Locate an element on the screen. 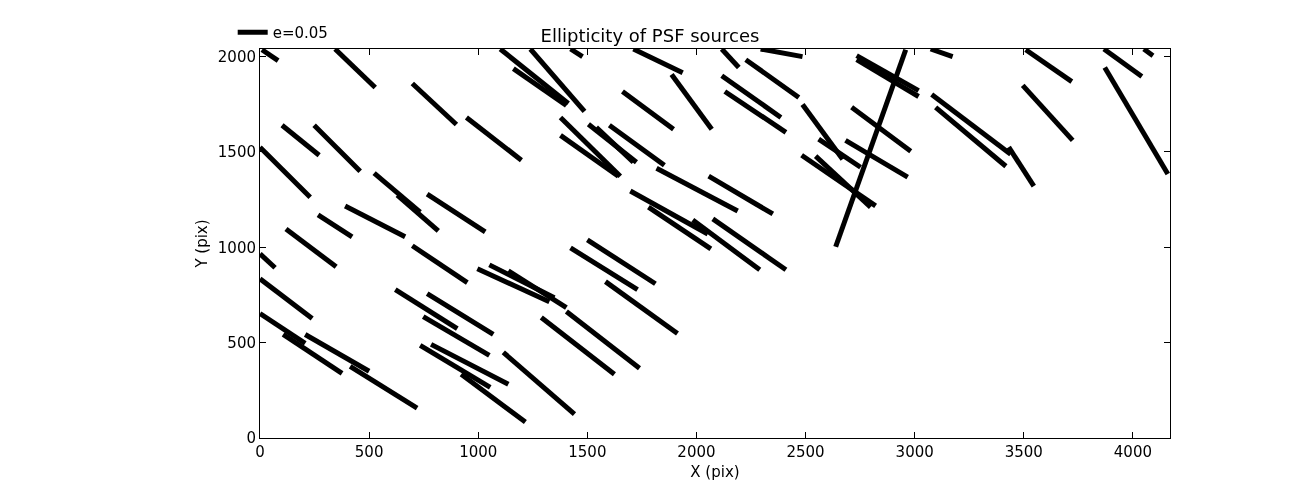  x-tick-label: 500 is located at coordinates (369, 452).